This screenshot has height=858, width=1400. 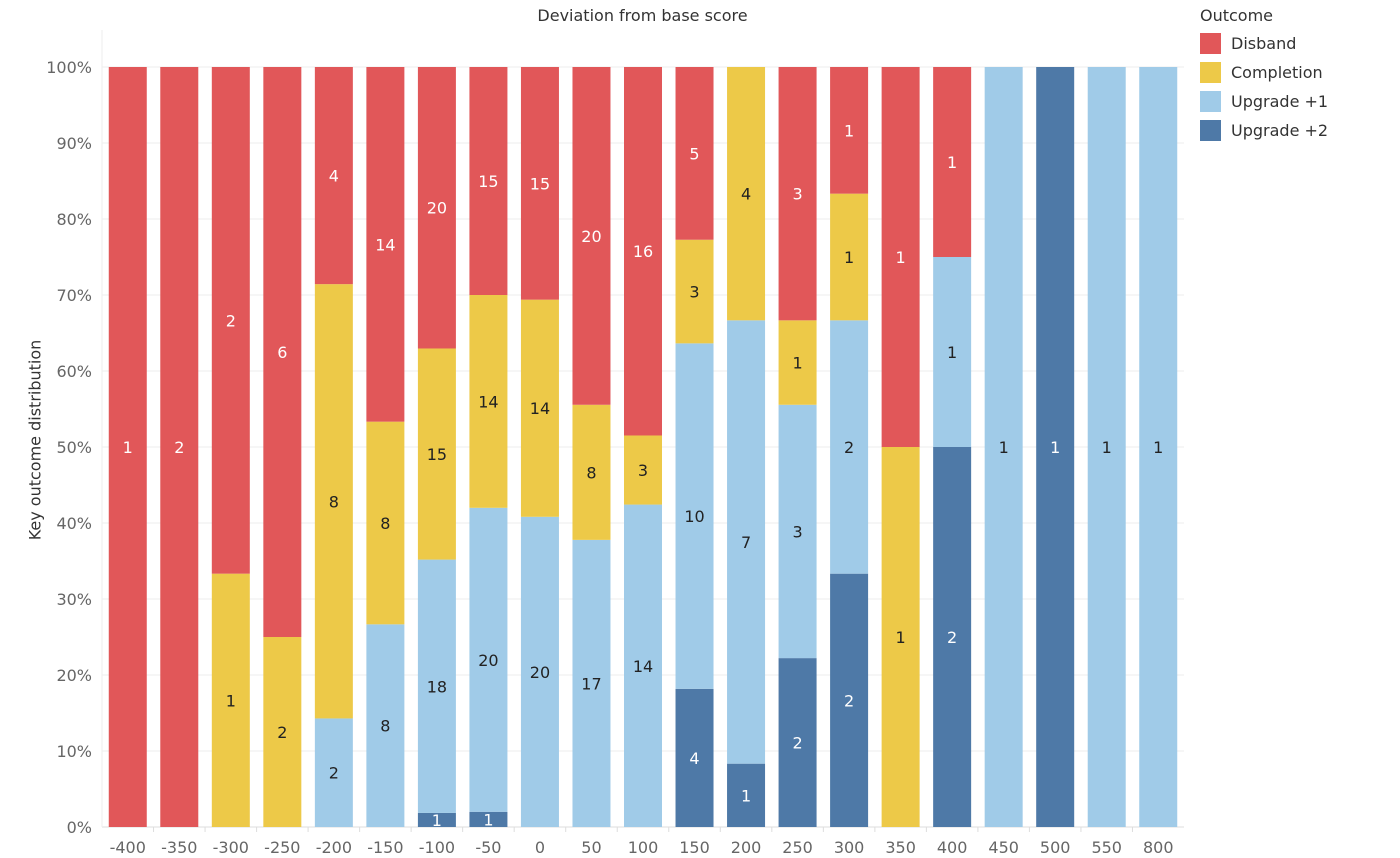 I want to click on data-label: 7, so click(x=746, y=542).